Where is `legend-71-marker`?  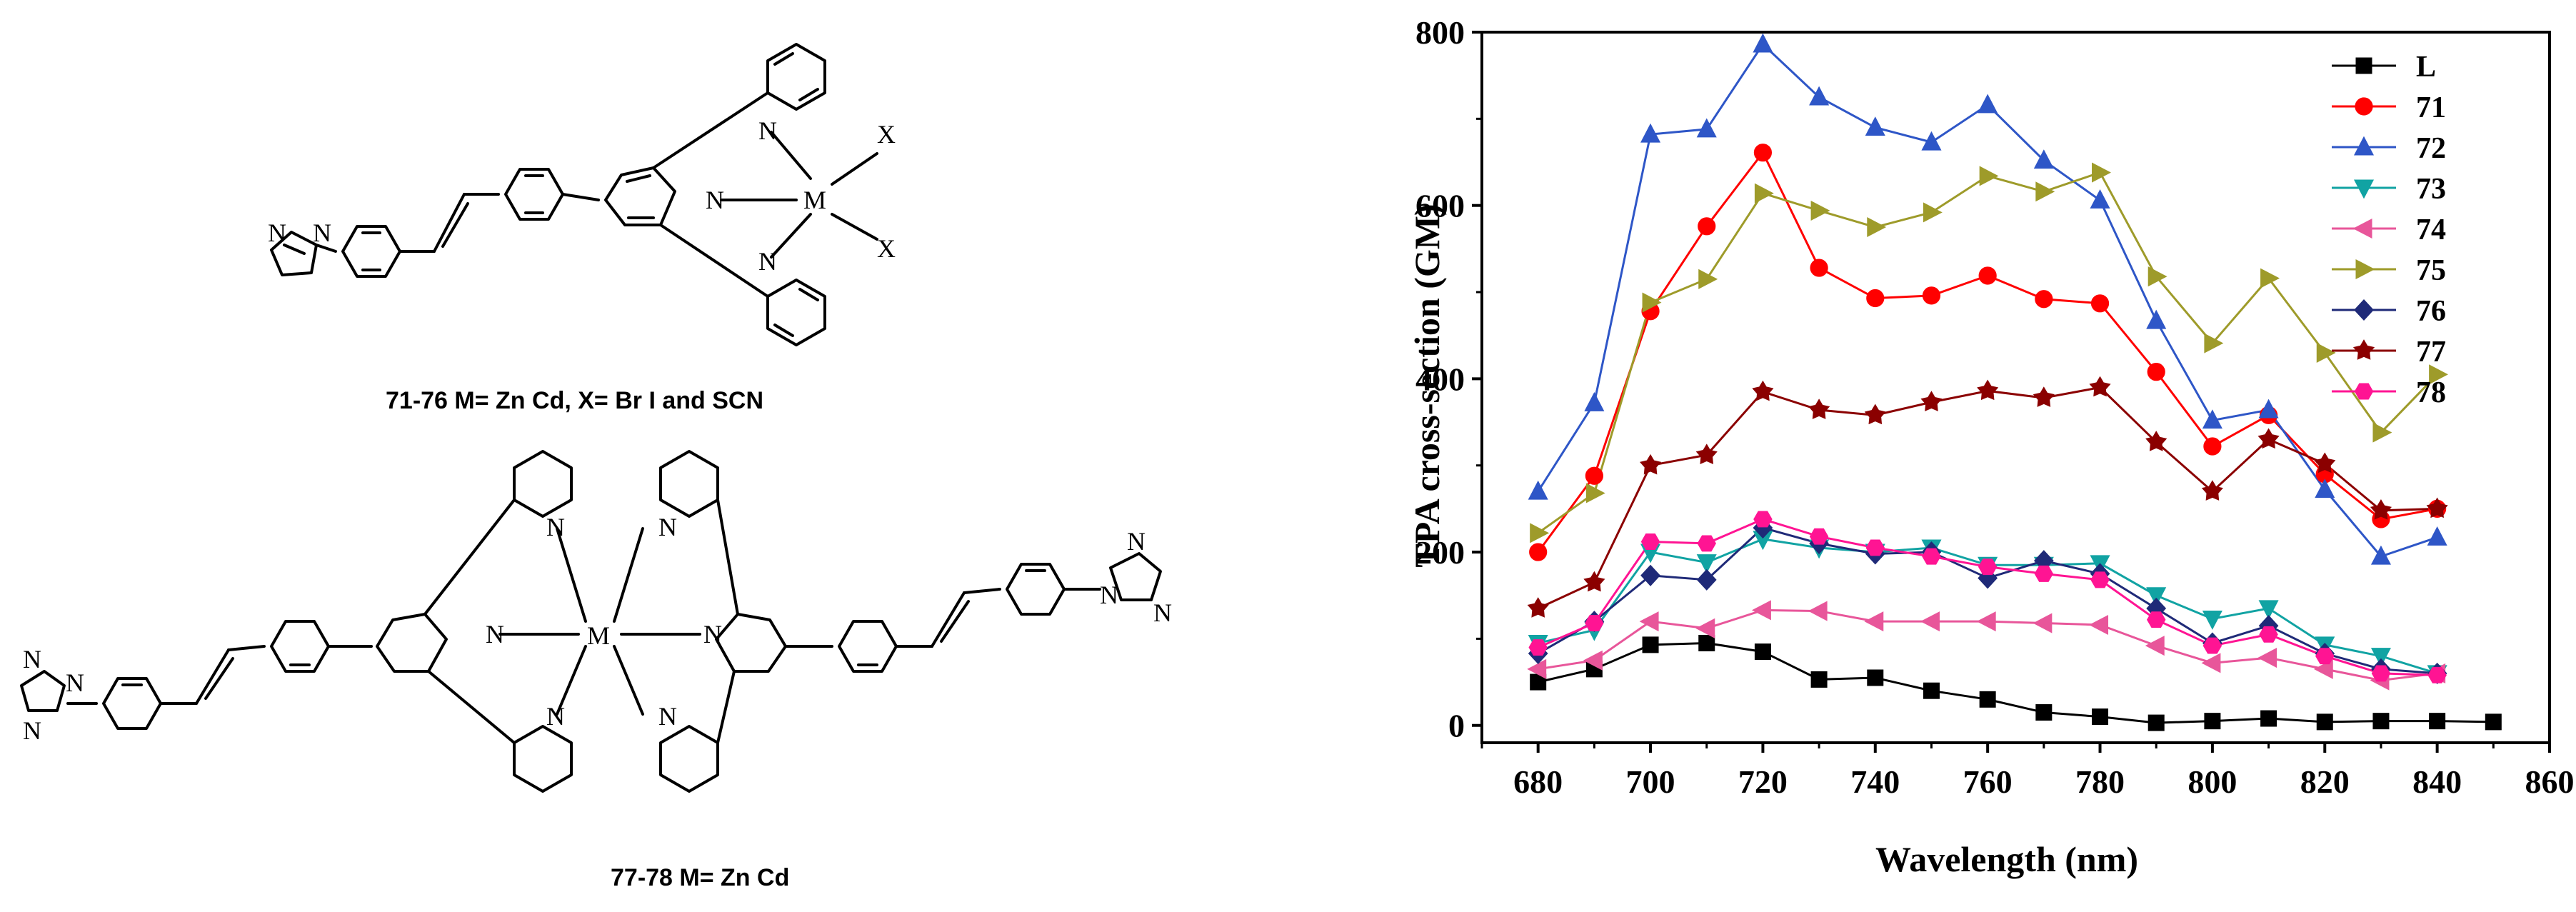
legend-71-marker is located at coordinates (2364, 106).